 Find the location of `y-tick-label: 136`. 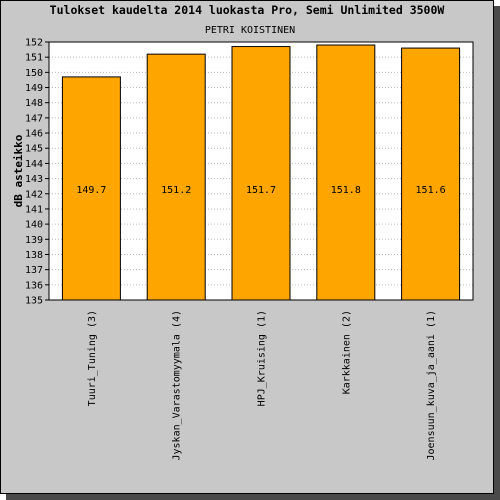

y-tick-label: 136 is located at coordinates (34, 285).